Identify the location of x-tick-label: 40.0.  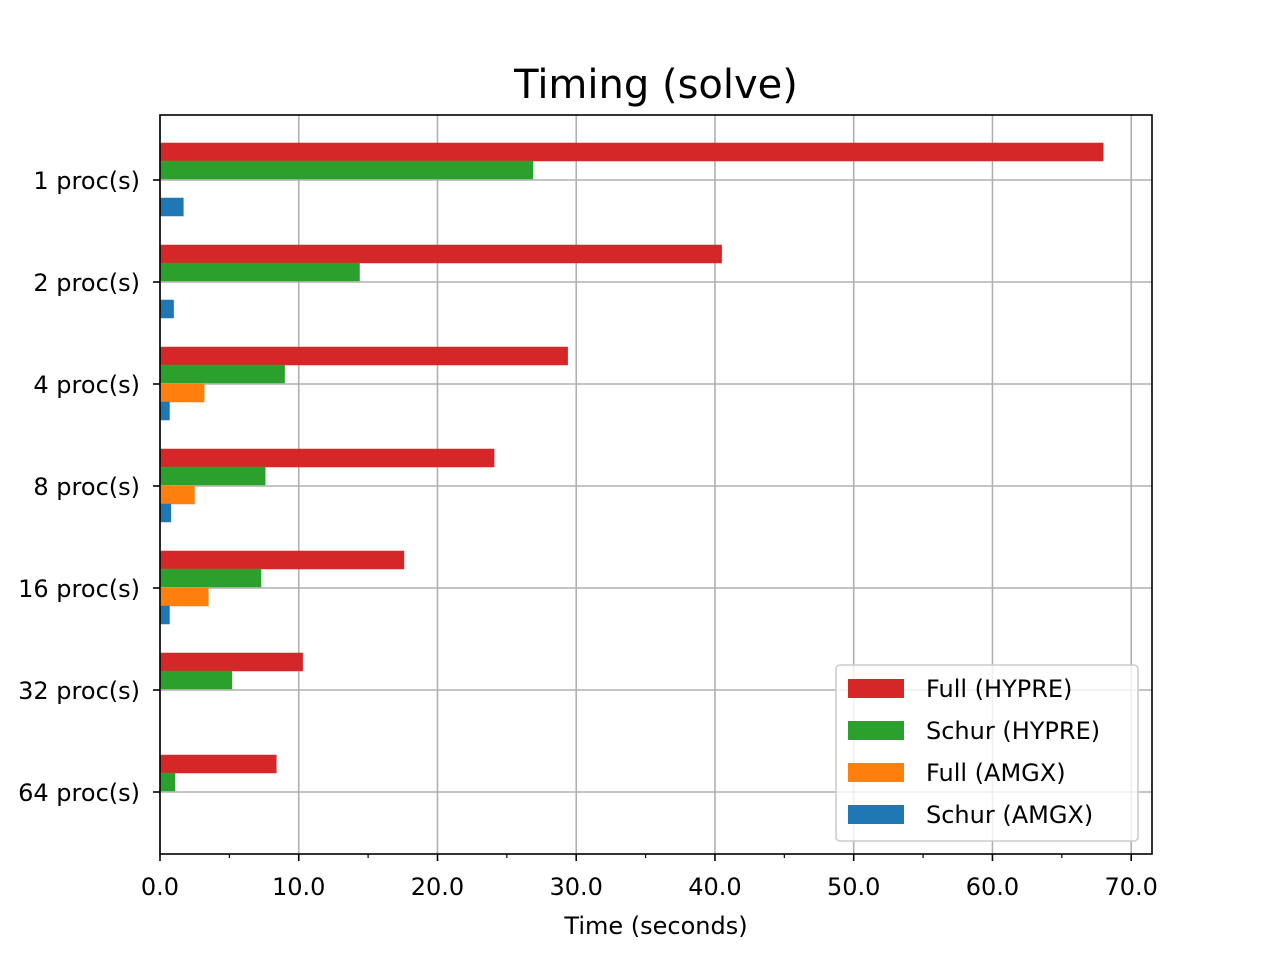
(714, 887).